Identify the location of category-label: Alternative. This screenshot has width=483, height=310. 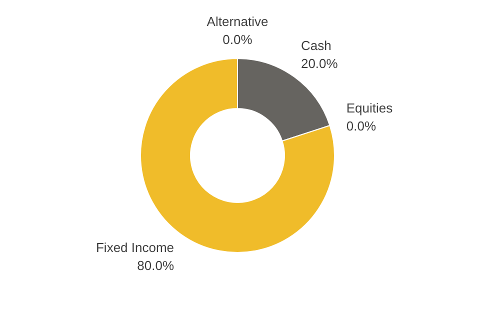
(237, 21).